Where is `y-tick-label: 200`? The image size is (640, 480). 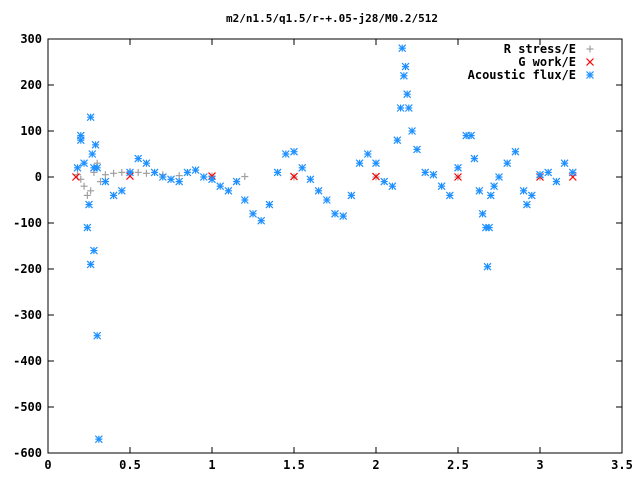 y-tick-label: 200 is located at coordinates (31, 85).